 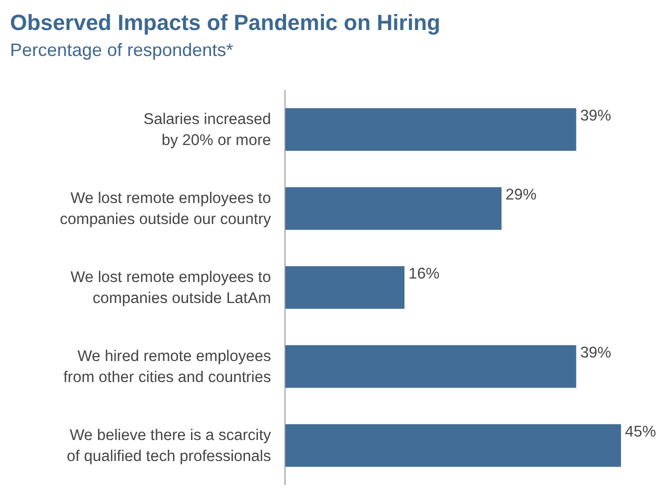 I want to click on data-label: 45%, so click(x=640, y=432).